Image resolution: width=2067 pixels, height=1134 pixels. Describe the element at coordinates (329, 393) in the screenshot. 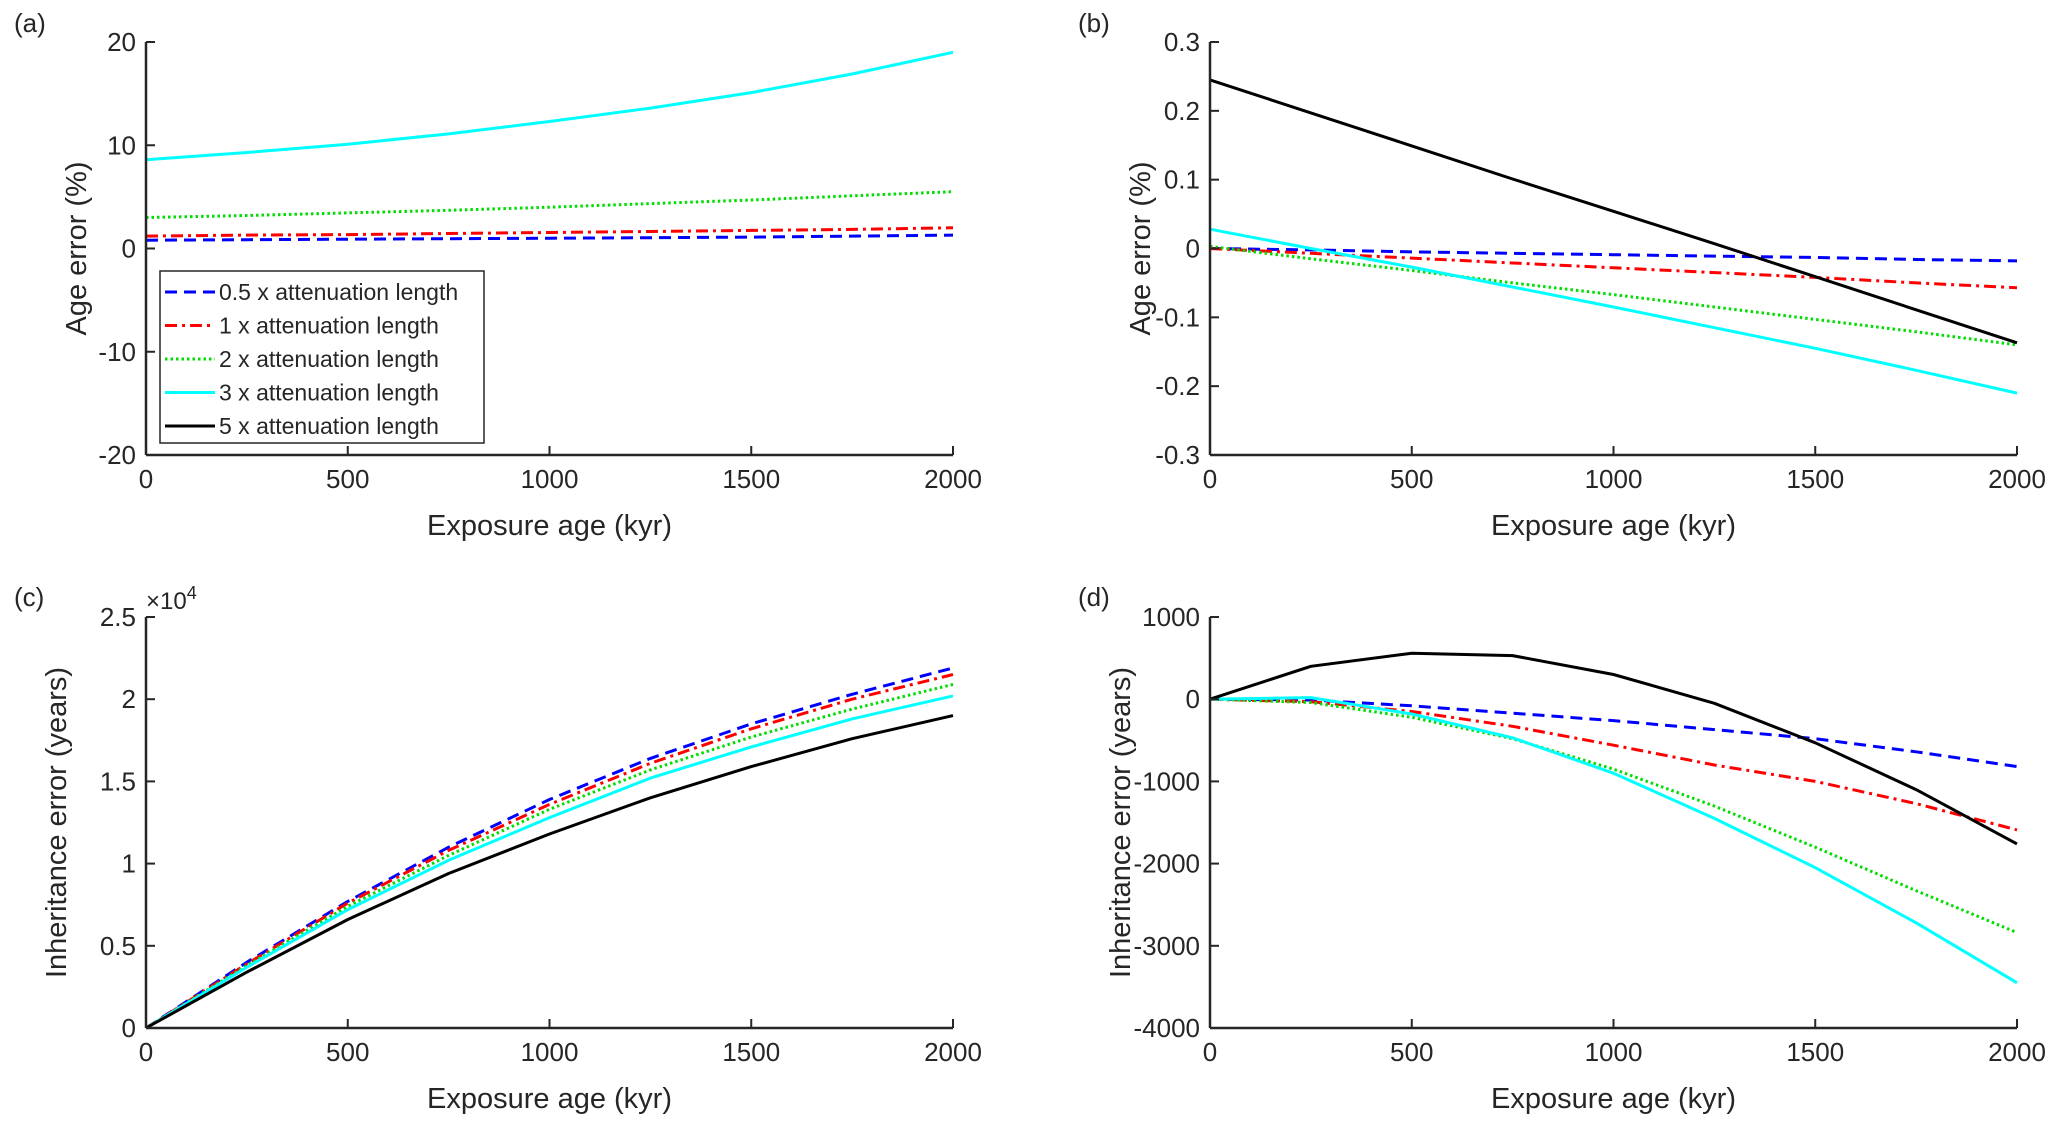

I see `legend-entry: 3 x attenuation length` at that location.